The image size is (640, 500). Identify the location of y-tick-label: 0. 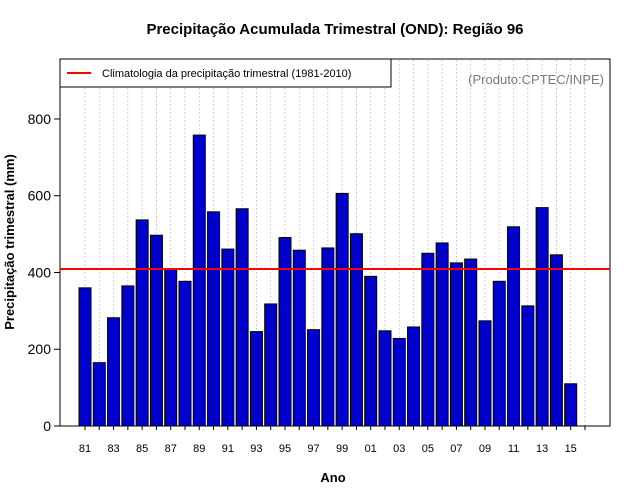
(47, 426).